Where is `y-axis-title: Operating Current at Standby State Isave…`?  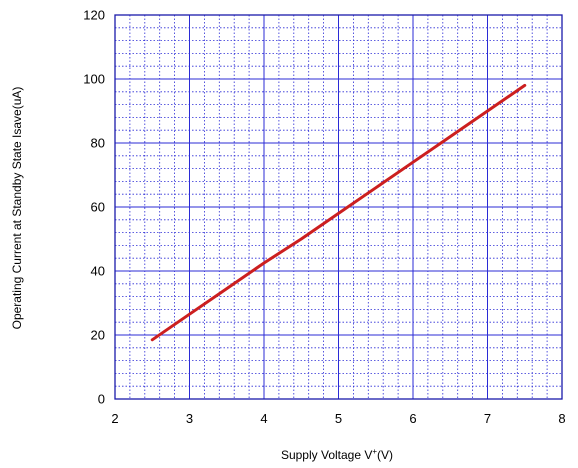
y-axis-title: Operating Current at Standby State Isave… is located at coordinates (17, 208).